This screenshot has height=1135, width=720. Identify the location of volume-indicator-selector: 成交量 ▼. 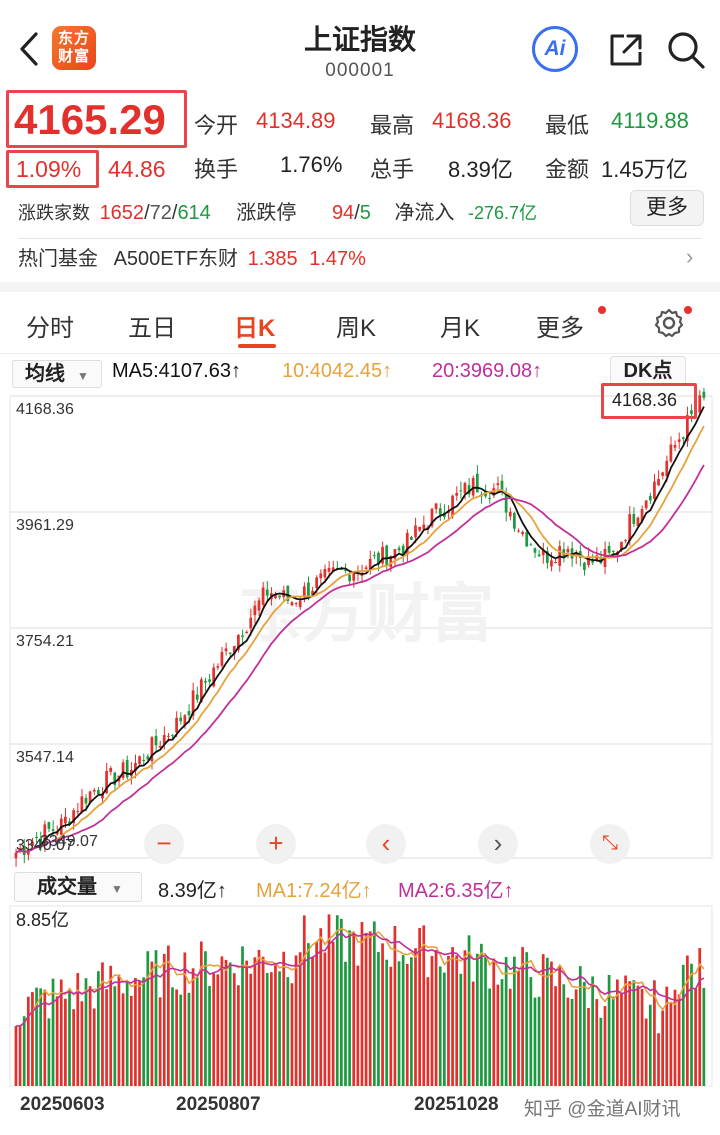
(78, 887).